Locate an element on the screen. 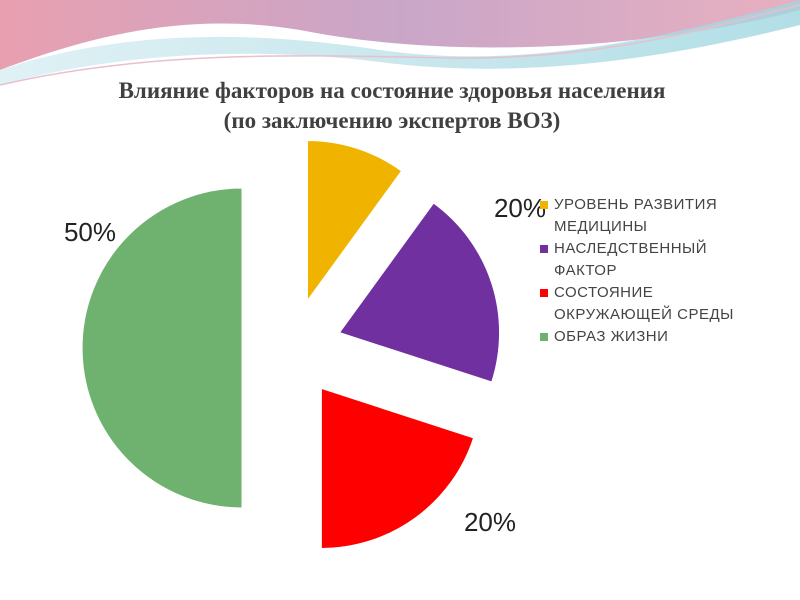 Image resolution: width=800 pixels, height=600 pixels. legend-label: ОБРАЗ ЖИЗНИ is located at coordinates (611, 336).